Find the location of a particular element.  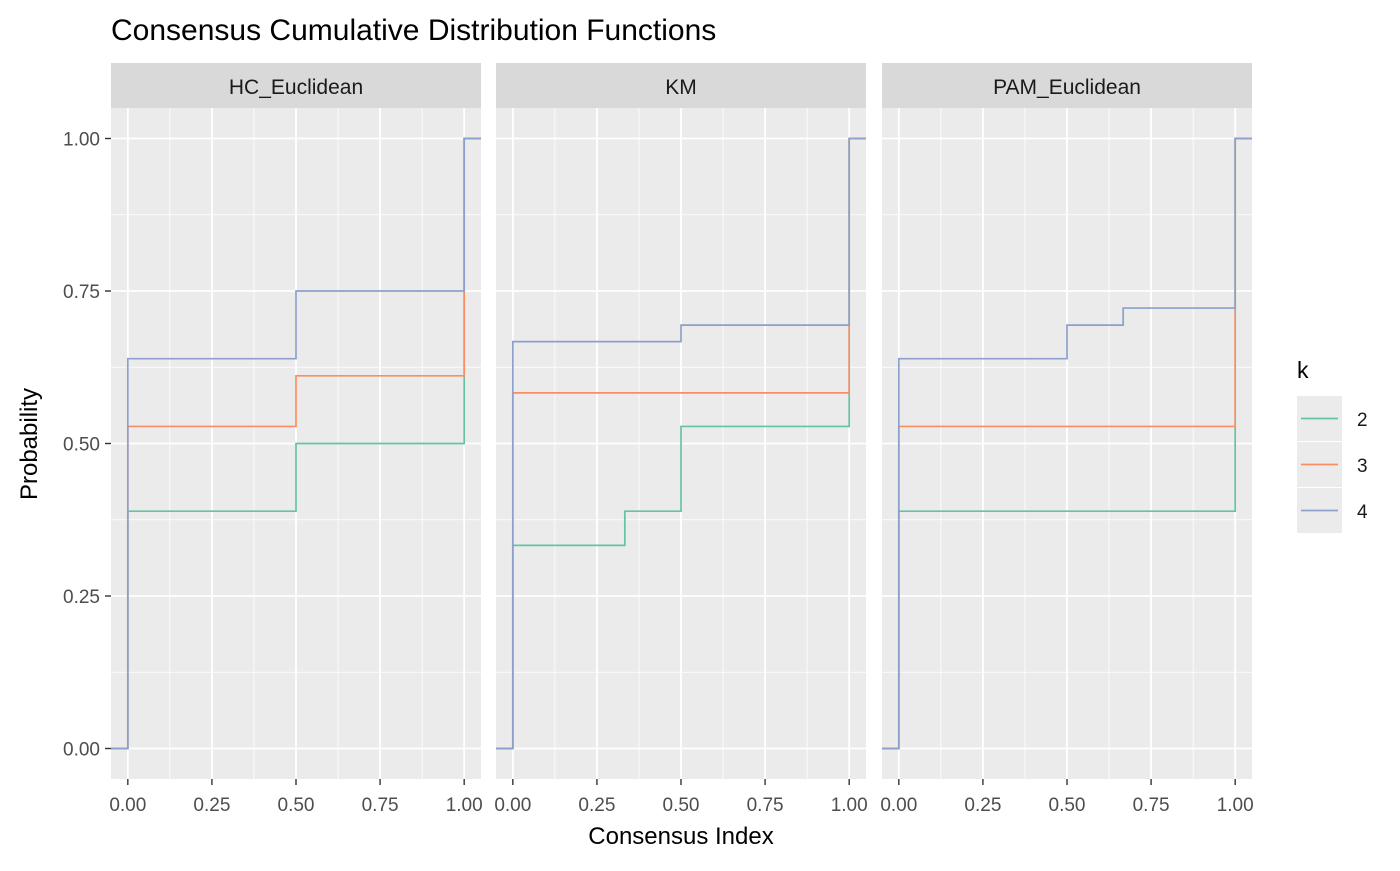

facet-strip-label: HC_Euclidean is located at coordinates (296, 87).